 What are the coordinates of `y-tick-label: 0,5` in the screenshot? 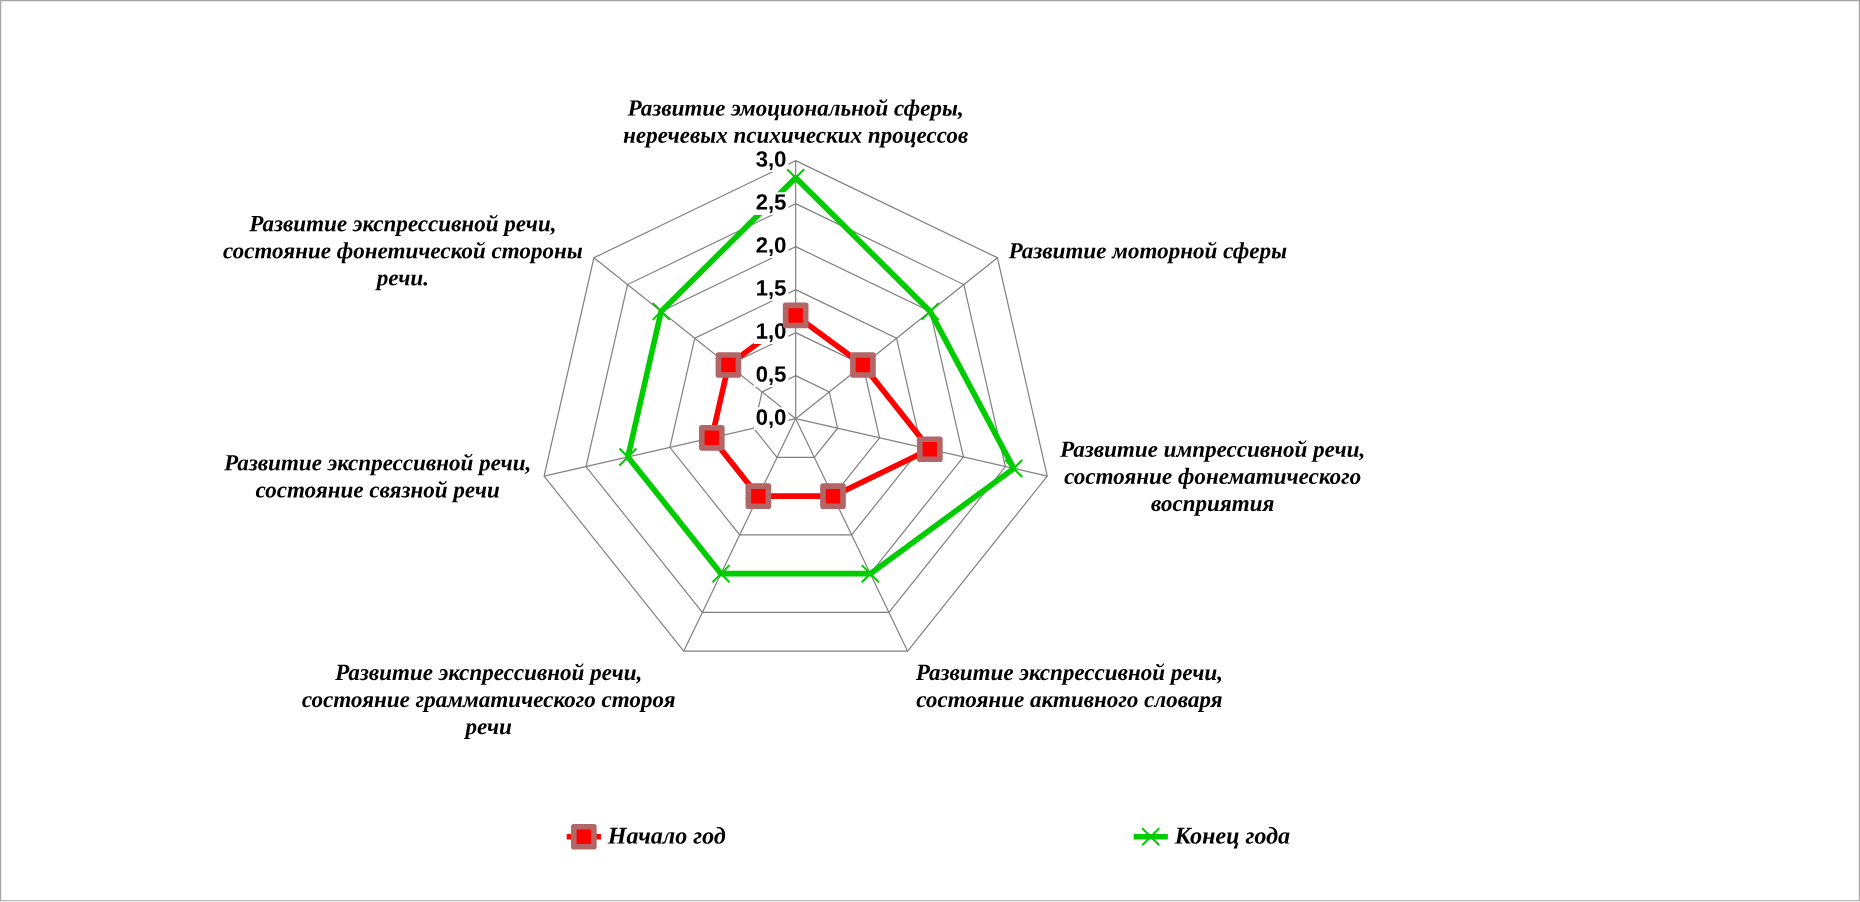 It's located at (771, 376).